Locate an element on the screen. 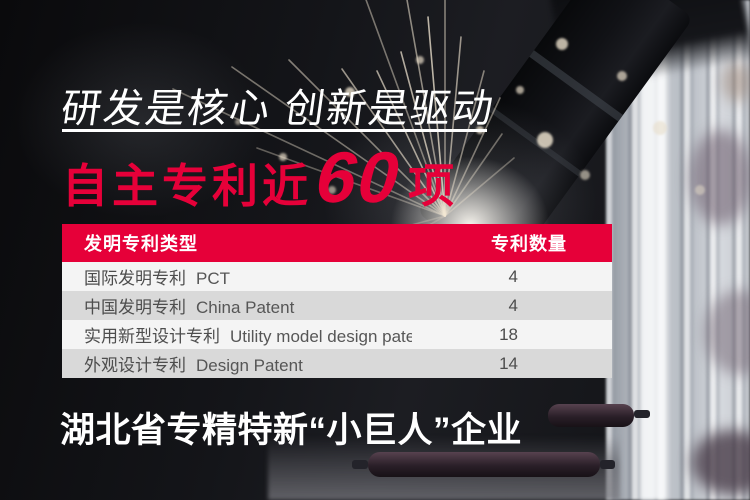 This screenshot has height=500, width=750. headline-underline is located at coordinates (274, 130).